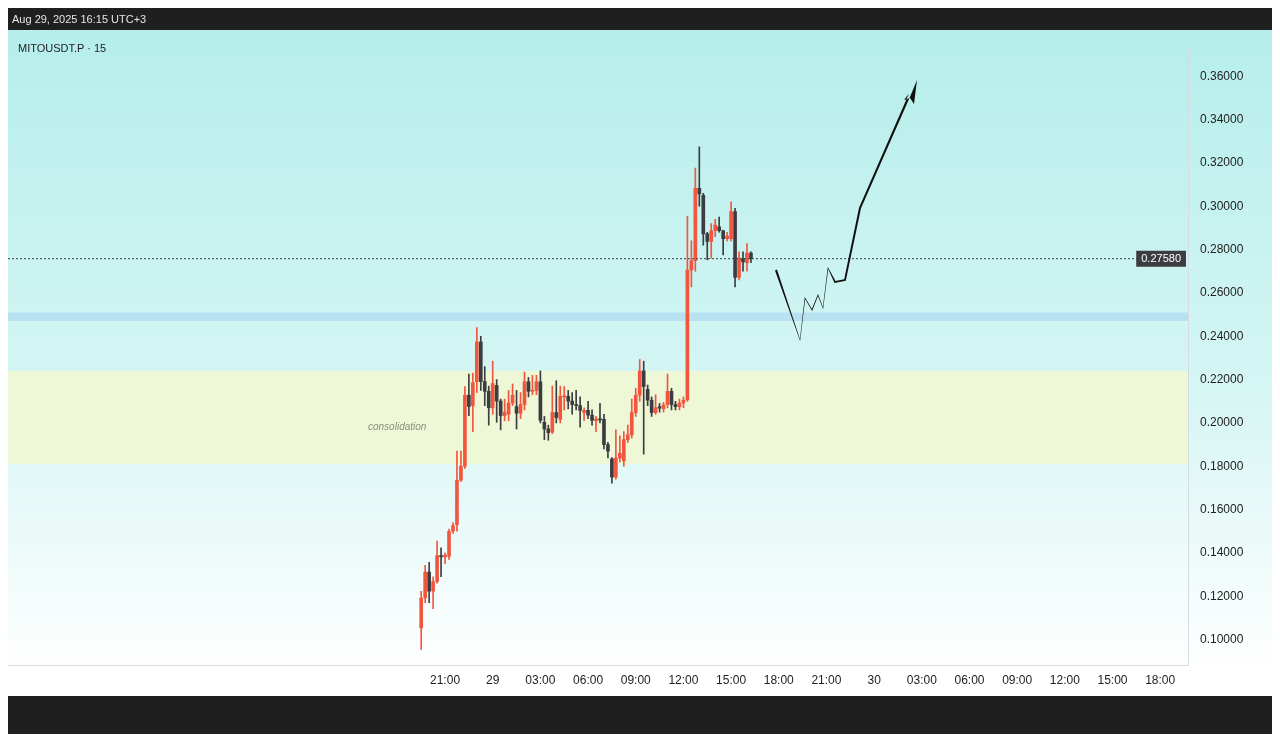 This screenshot has height=743, width=1280. I want to click on y-tick-label: 0.34000, so click(1222, 118).